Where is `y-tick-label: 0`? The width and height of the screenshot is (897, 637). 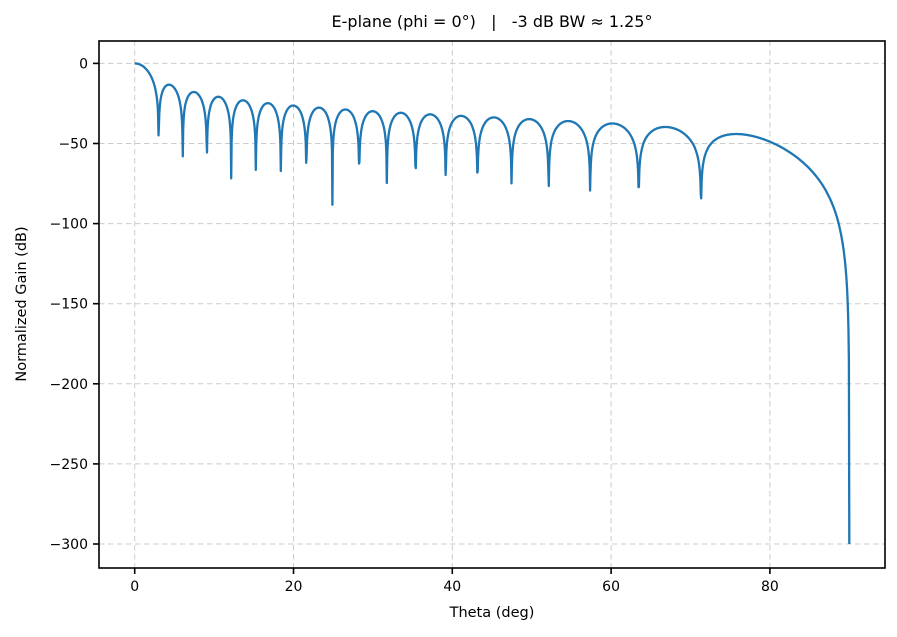 y-tick-label: 0 is located at coordinates (83, 64).